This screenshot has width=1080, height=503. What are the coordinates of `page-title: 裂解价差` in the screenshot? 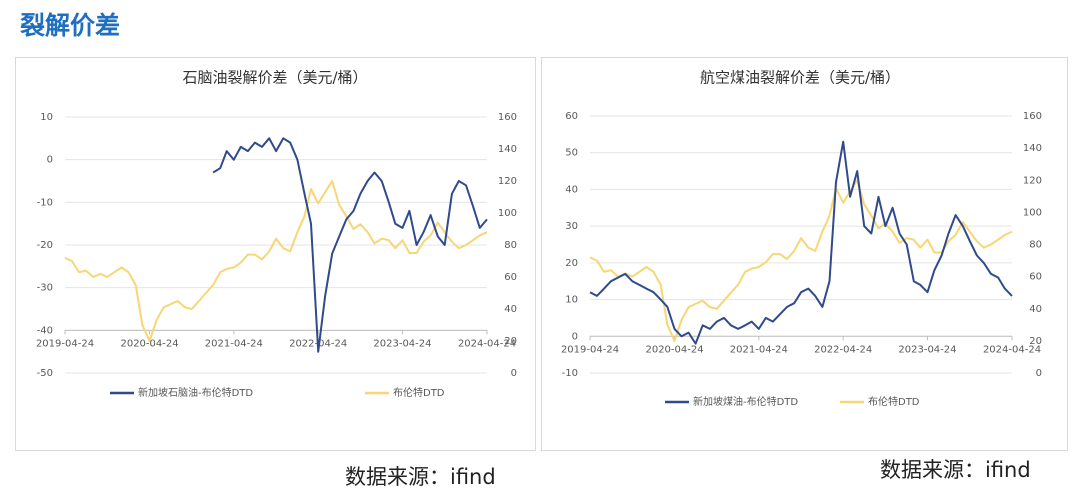 It's located at (70, 25).